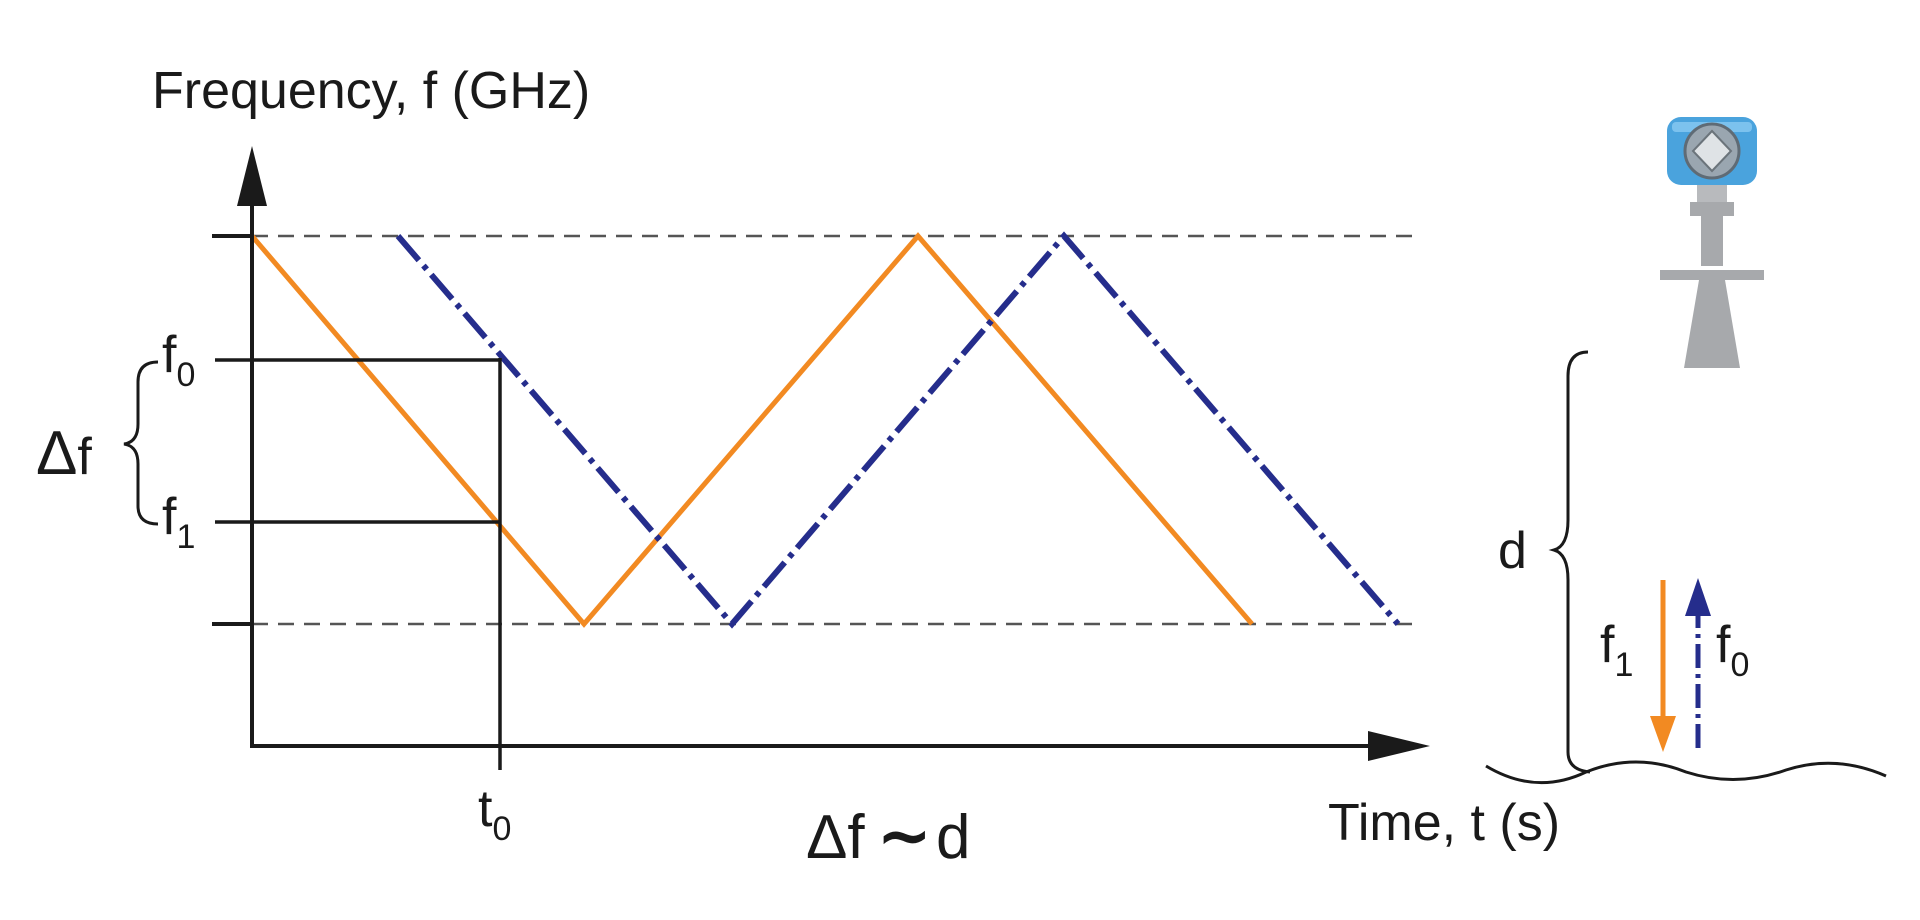  Describe the element at coordinates (178, 360) in the screenshot. I see `f0-label: f0` at that location.